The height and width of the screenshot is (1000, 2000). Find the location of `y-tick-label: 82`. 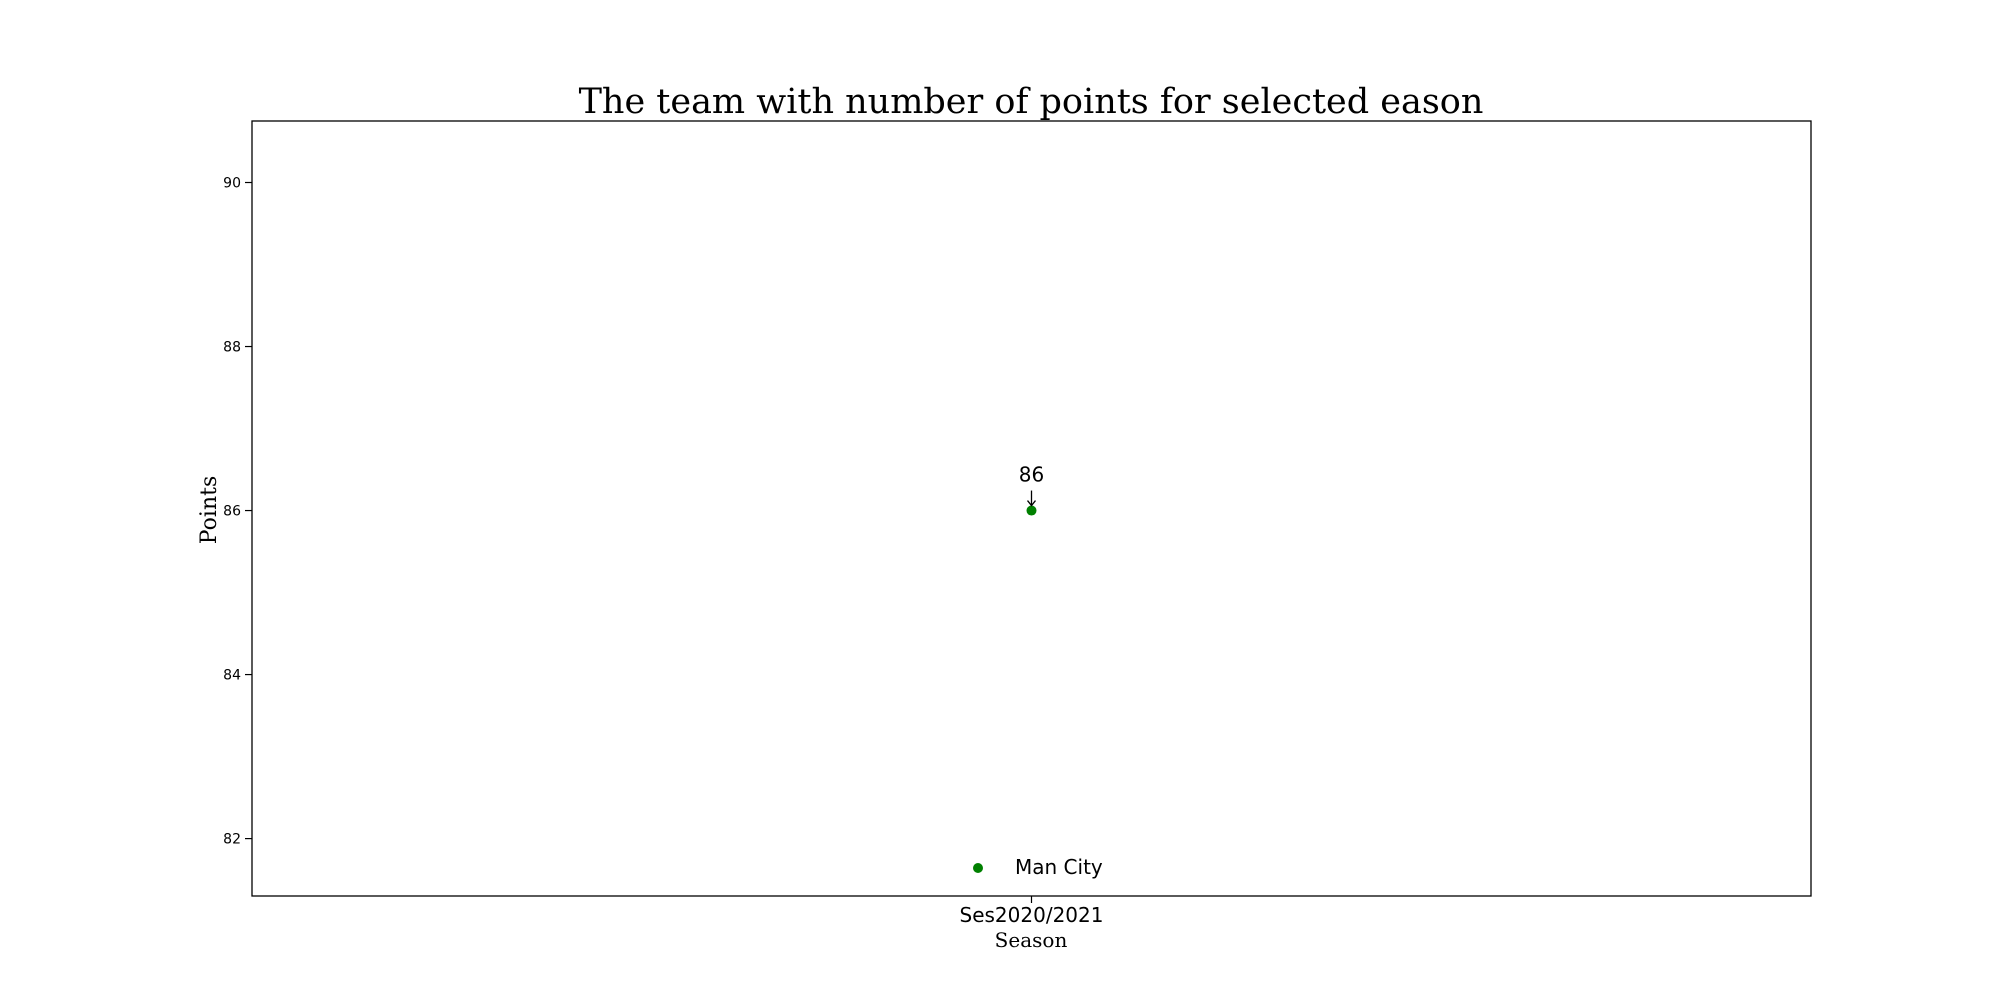

y-tick-label: 82 is located at coordinates (232, 840).